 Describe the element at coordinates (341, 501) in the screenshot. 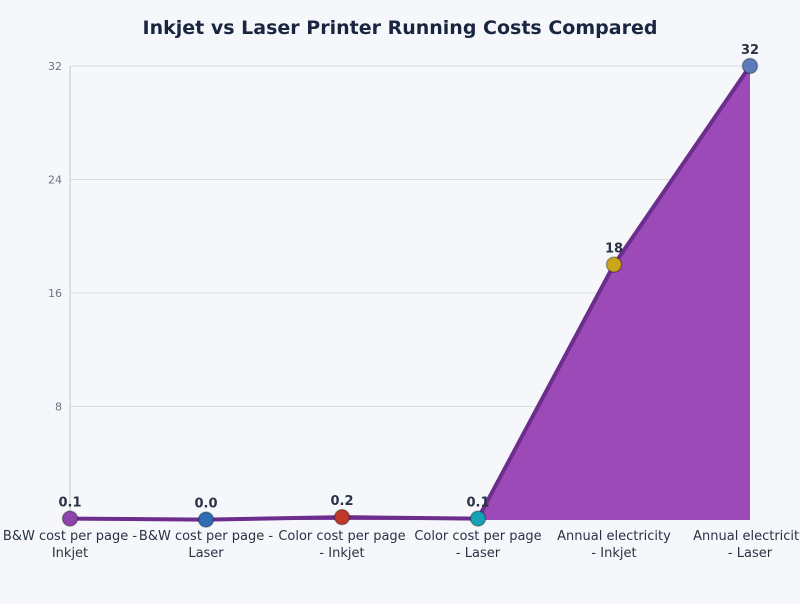

I see `data-label: 0.2` at that location.